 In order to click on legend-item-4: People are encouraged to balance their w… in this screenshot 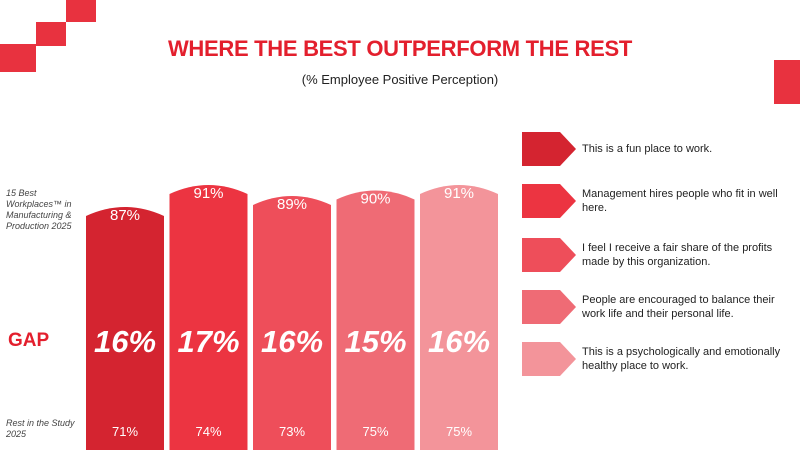, I will do `click(655, 307)`.